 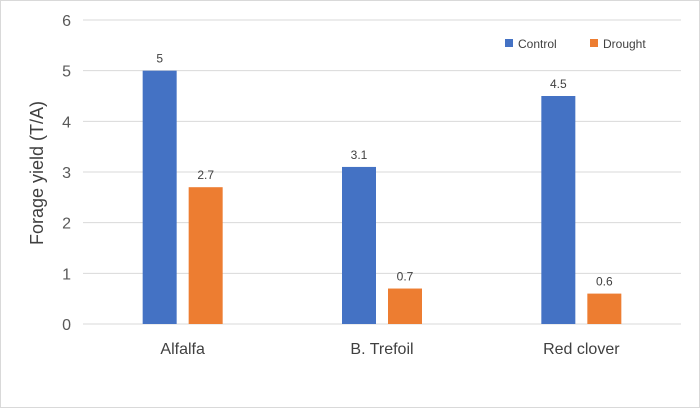 I want to click on x-category-label: Alfalfa, so click(x=182, y=349).